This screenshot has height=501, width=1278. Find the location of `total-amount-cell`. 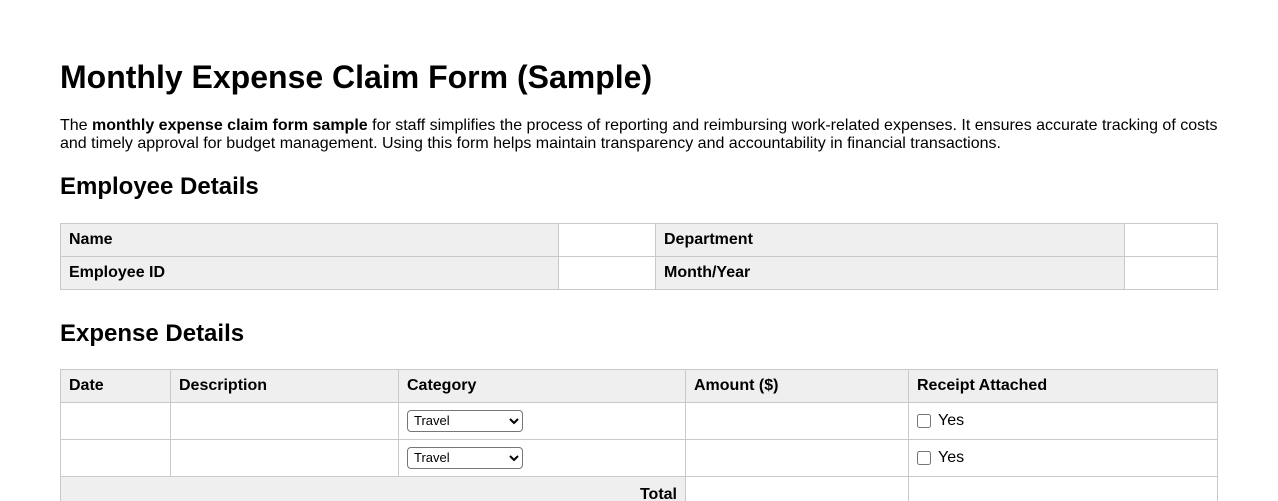

total-amount-cell is located at coordinates (797, 488).